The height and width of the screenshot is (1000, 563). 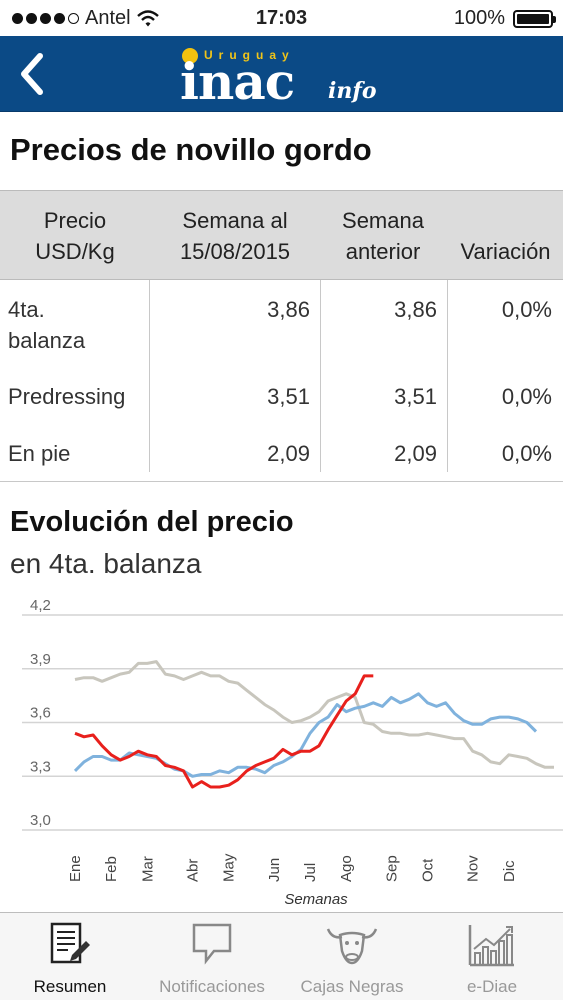 I want to click on x-tick-label: Feb, so click(x=111, y=869).